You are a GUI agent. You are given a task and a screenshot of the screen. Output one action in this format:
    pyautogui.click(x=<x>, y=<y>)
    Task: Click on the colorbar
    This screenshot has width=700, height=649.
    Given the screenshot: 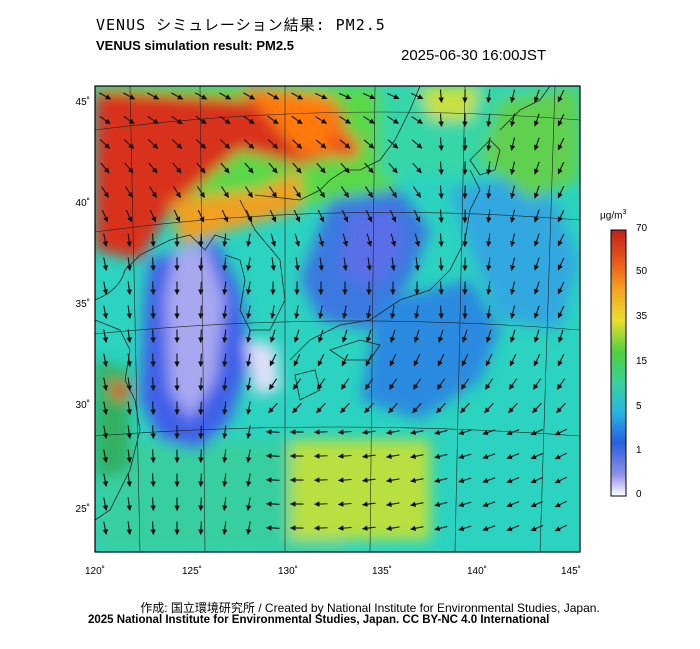 What is the action you would take?
    pyautogui.click(x=618, y=363)
    